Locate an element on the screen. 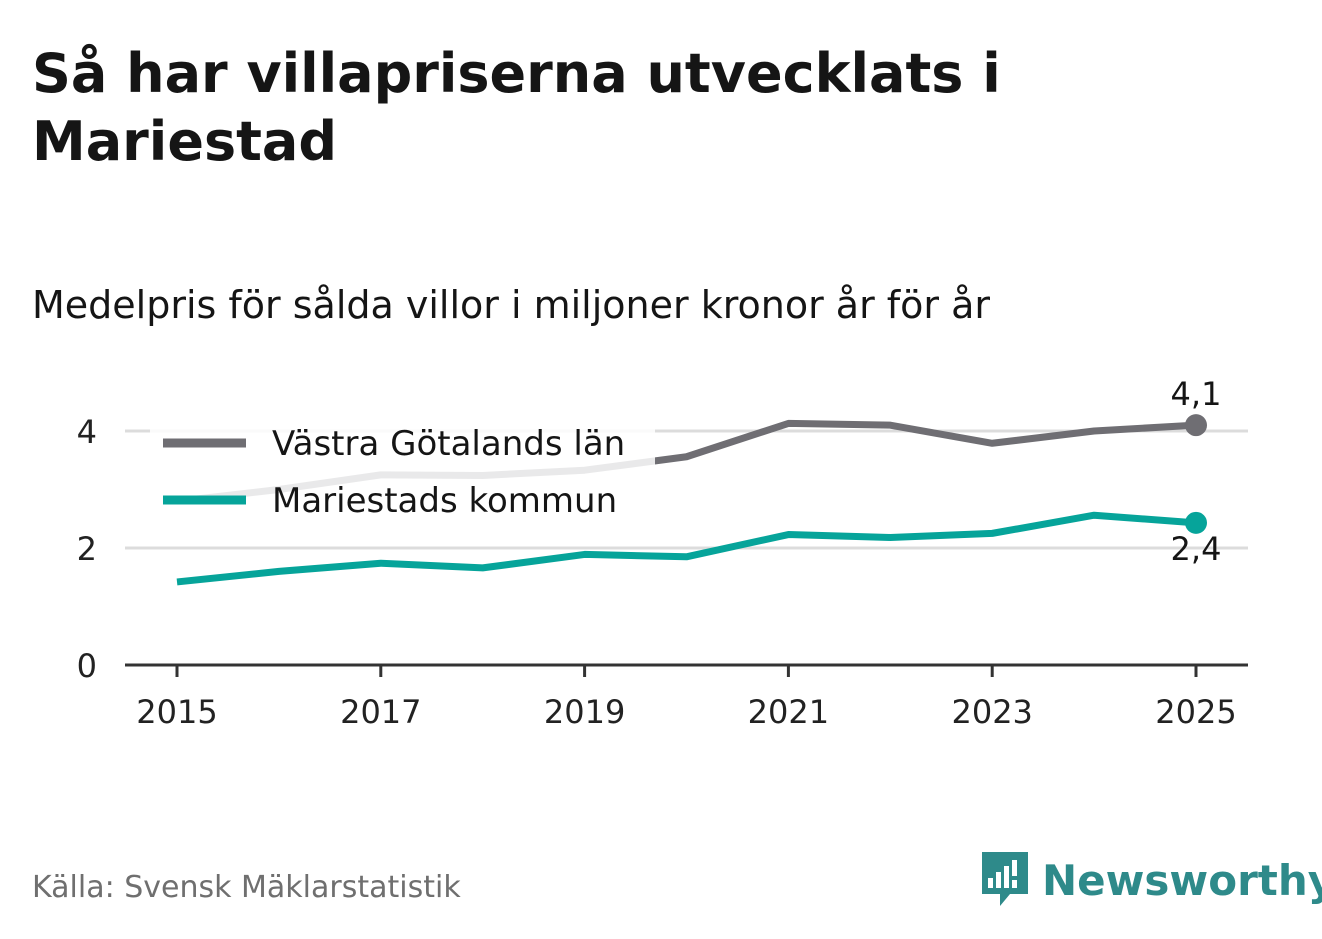 This screenshot has height=939, width=1322. end-value-label-kommun: 2,4 is located at coordinates (1196, 549).